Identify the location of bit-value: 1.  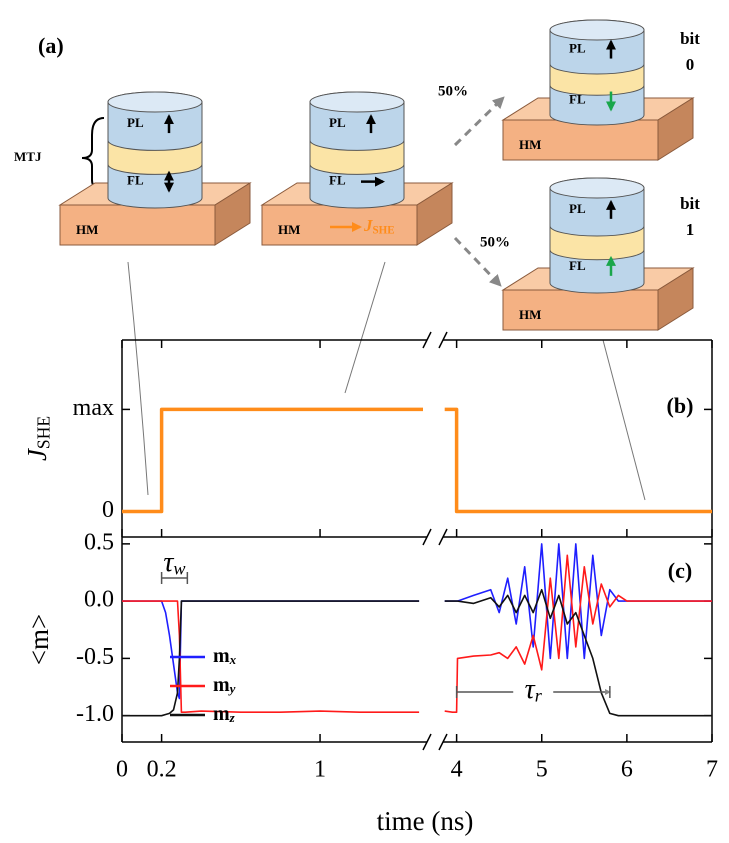
(690, 229).